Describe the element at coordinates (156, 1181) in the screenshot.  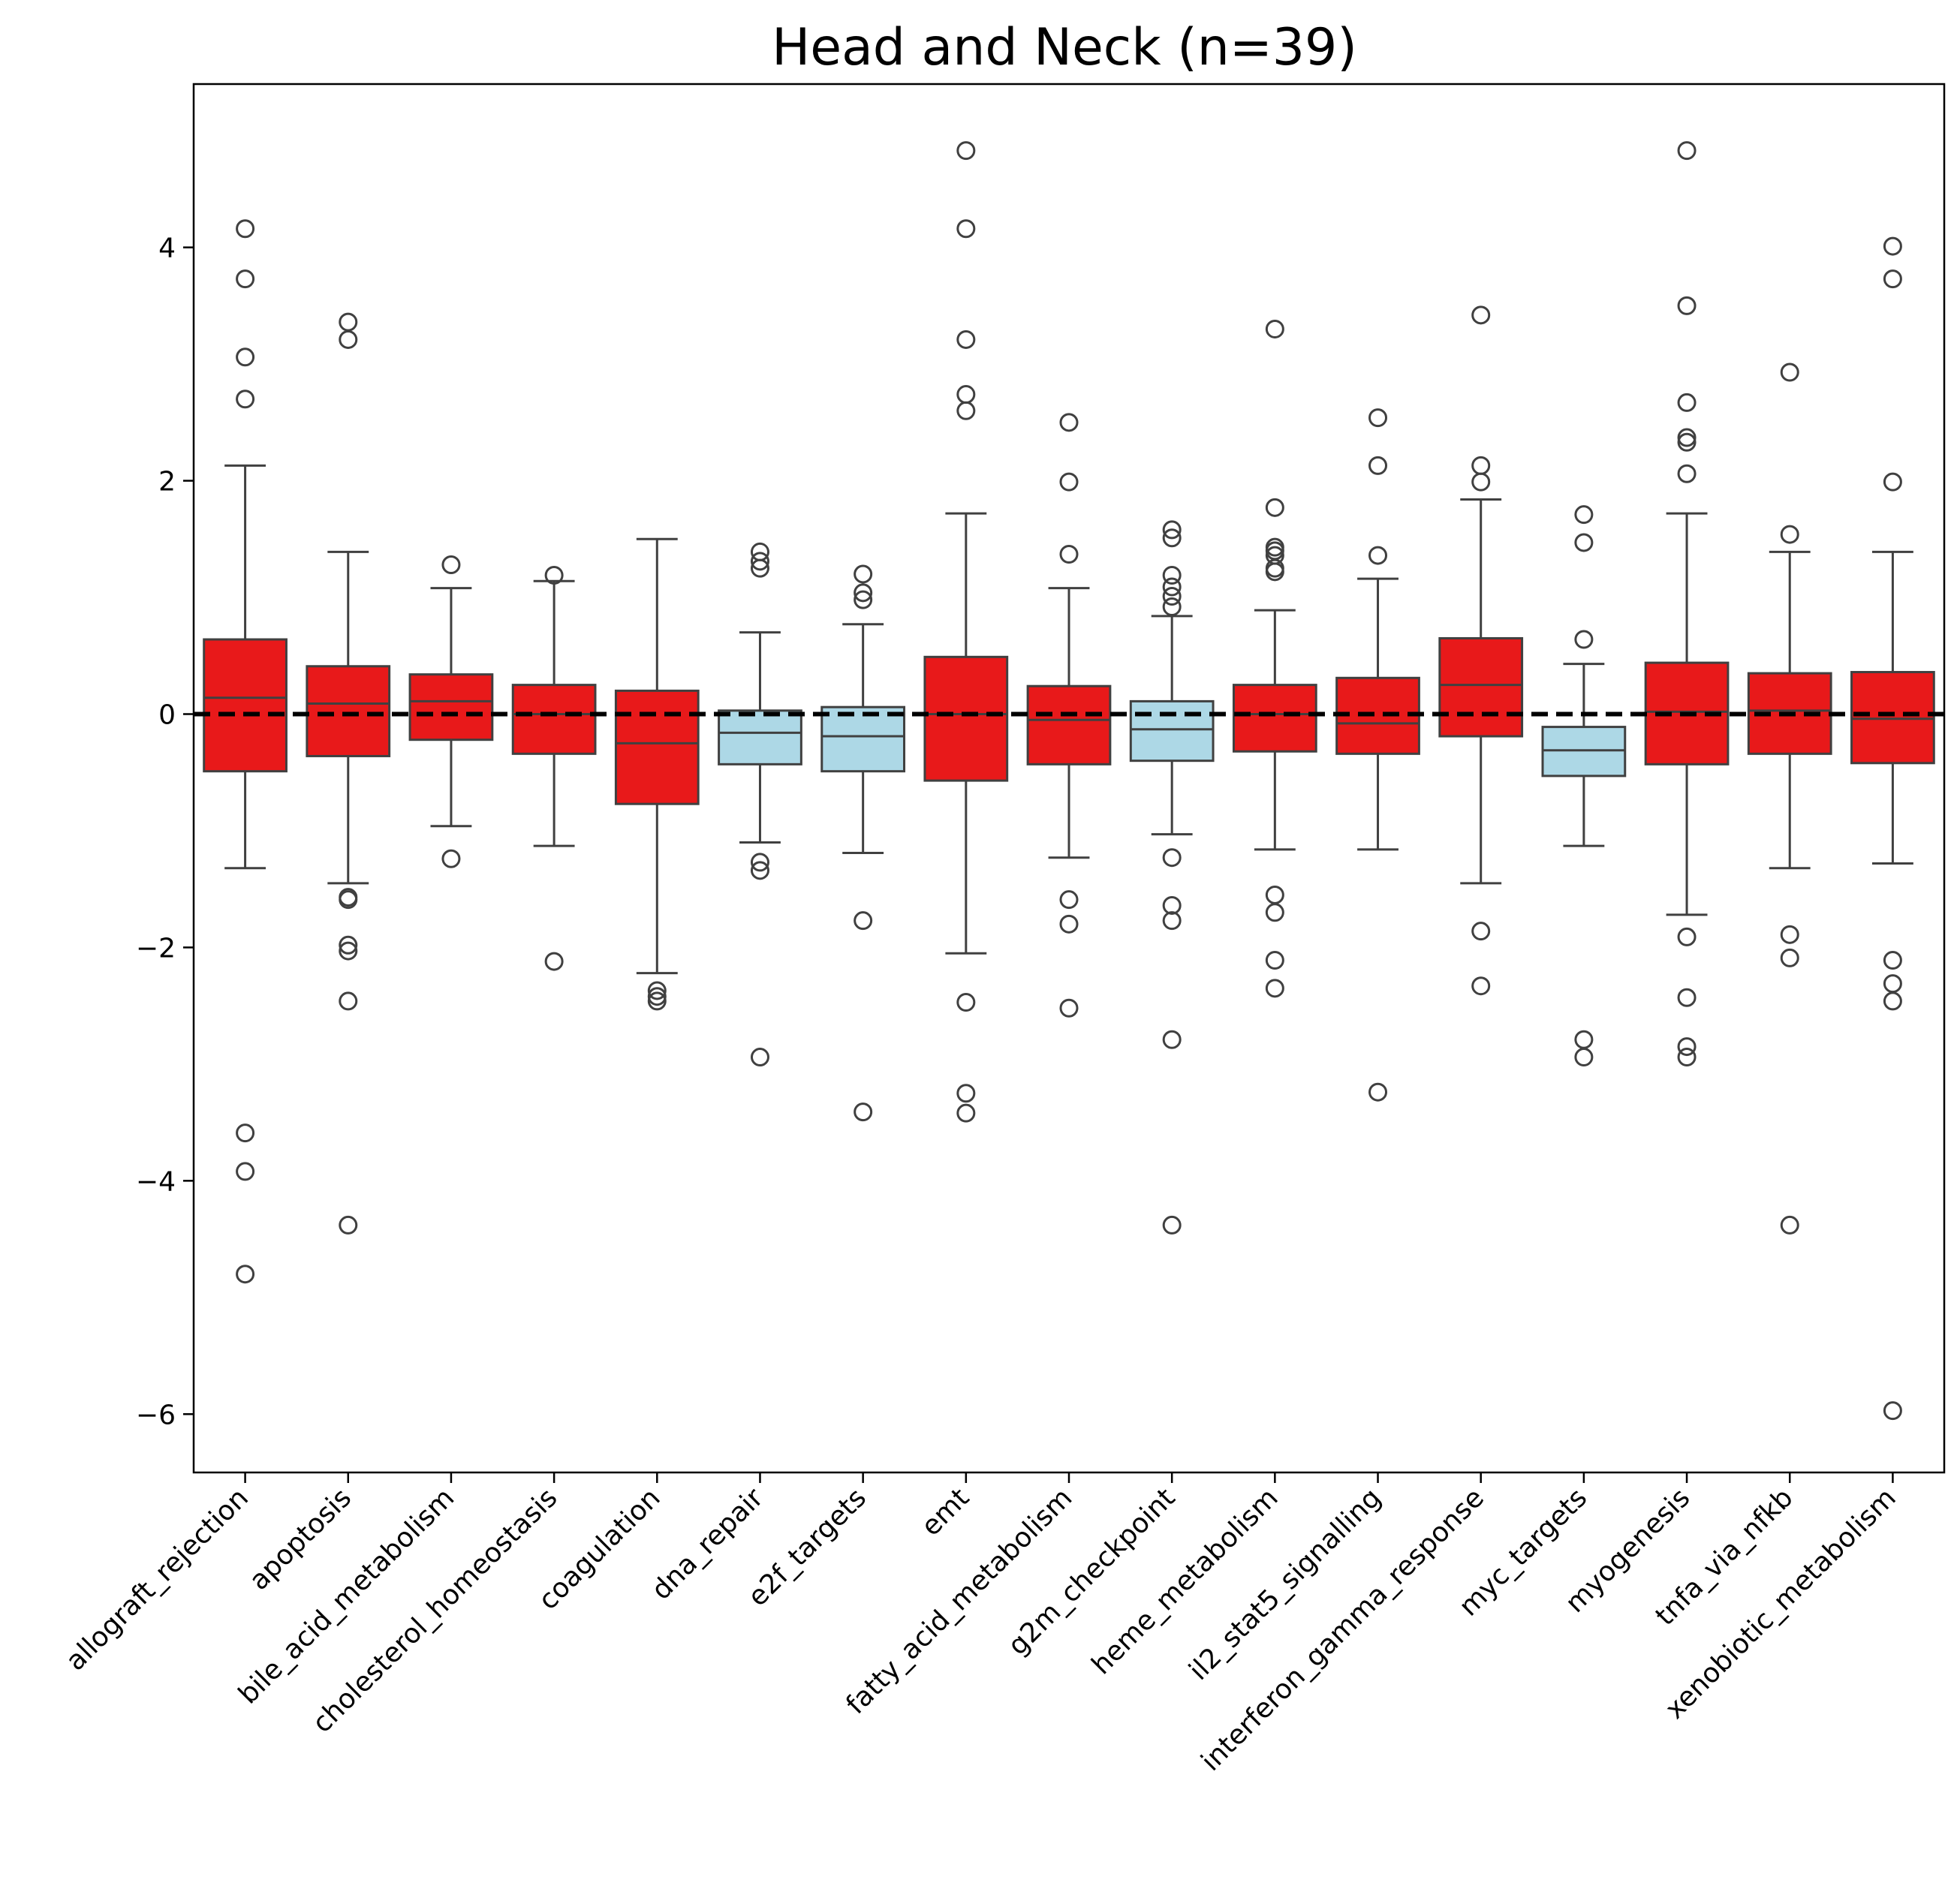
I see `y-tick-label: −4` at that location.